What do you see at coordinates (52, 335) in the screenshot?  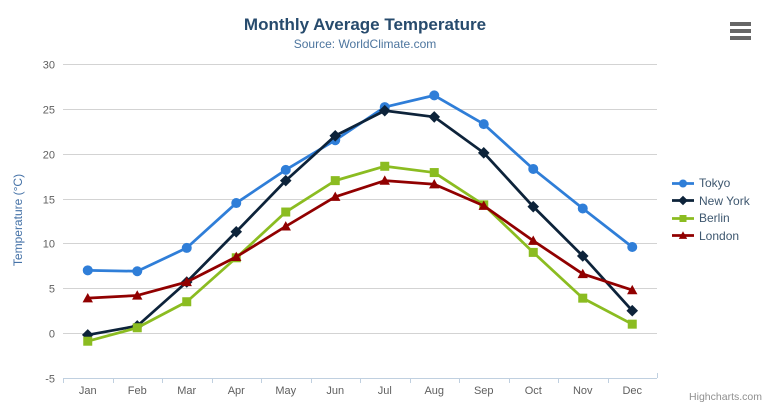 I see `y-axis-label: 0` at bounding box center [52, 335].